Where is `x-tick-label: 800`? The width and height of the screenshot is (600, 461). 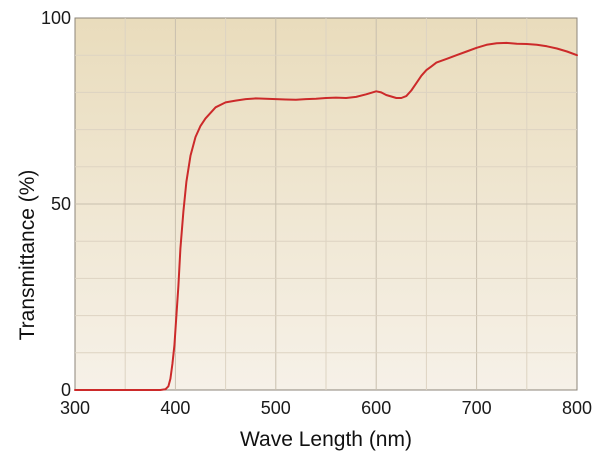
x-tick-label: 800 is located at coordinates (577, 408).